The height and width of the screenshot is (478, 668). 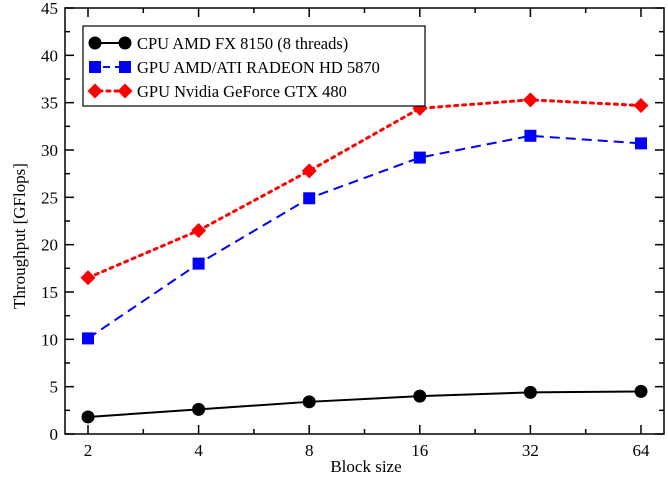 What do you see at coordinates (49, 245) in the screenshot?
I see `y-tick-label: 20` at bounding box center [49, 245].